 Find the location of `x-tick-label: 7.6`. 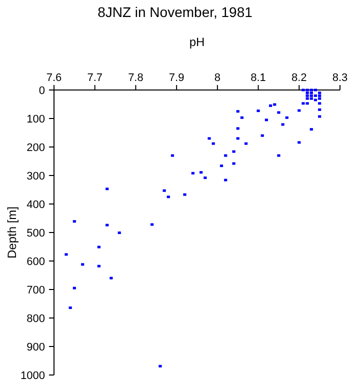

x-tick-label: 7.6 is located at coordinates (54, 78).